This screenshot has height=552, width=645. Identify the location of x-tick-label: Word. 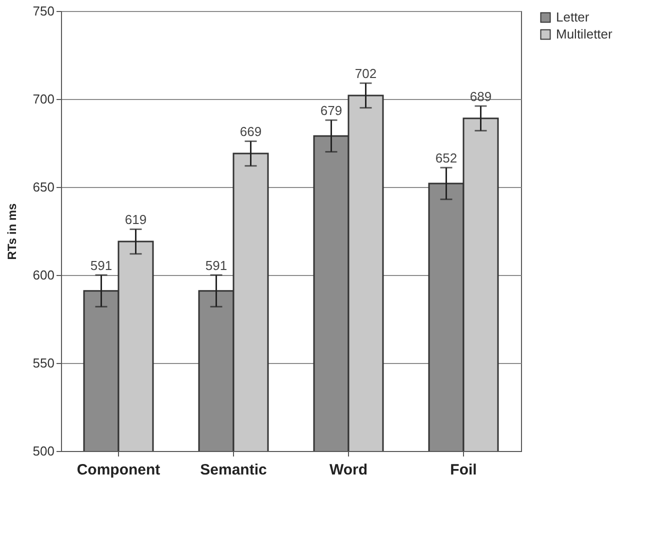
(348, 470).